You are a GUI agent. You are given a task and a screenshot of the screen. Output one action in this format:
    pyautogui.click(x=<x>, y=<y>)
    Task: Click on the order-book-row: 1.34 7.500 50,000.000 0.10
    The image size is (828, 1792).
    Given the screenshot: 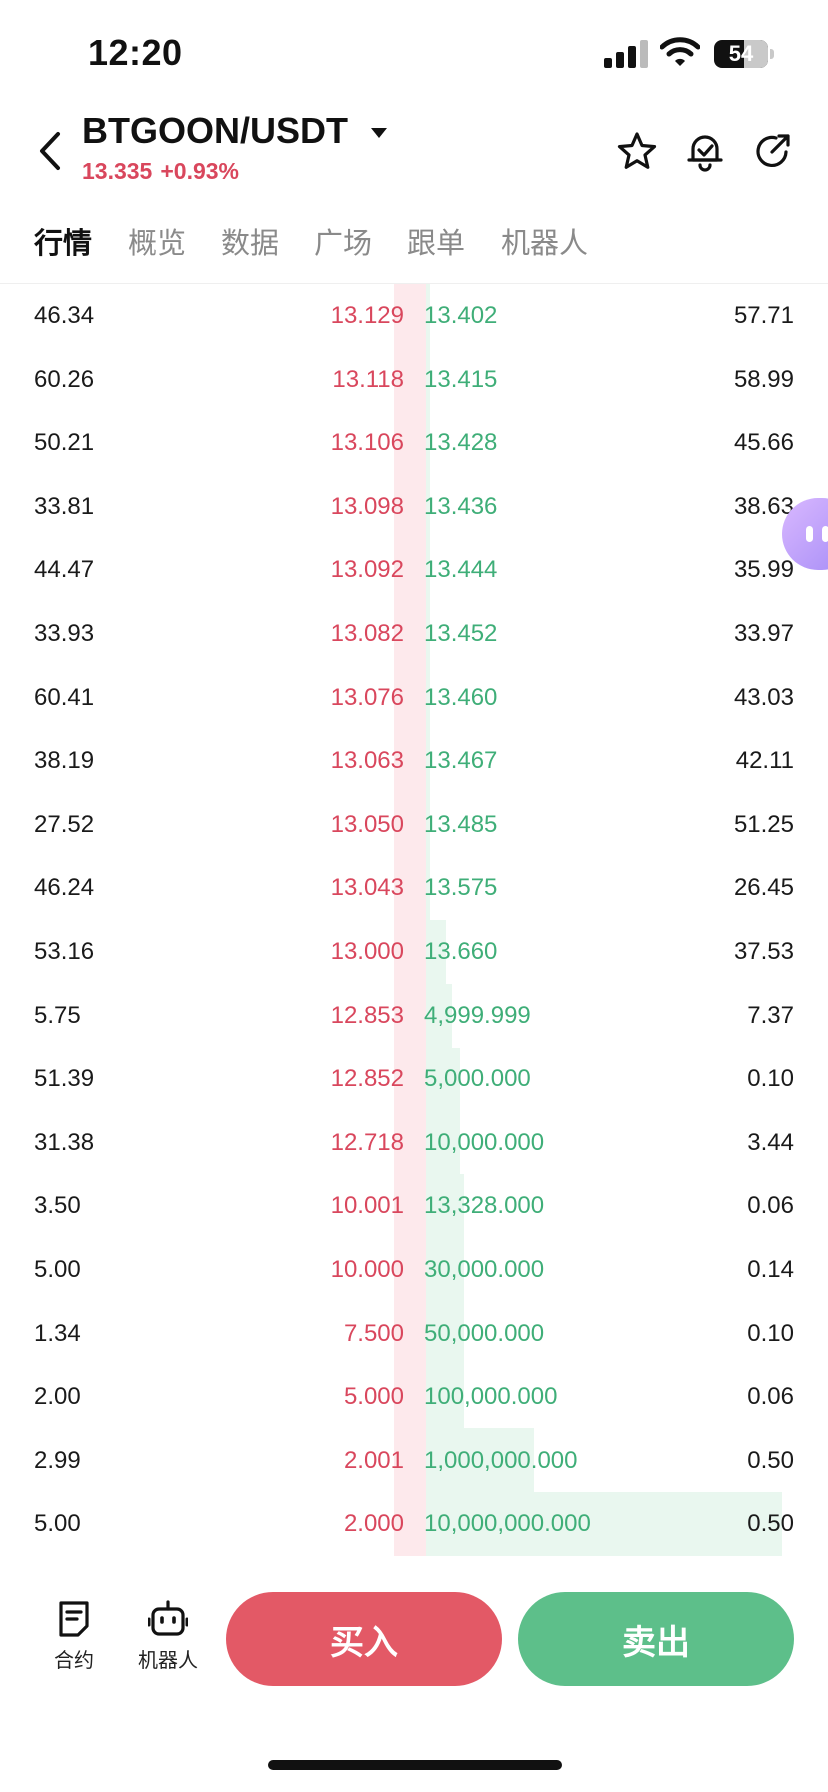 What is the action you would take?
    pyautogui.click(x=414, y=1334)
    